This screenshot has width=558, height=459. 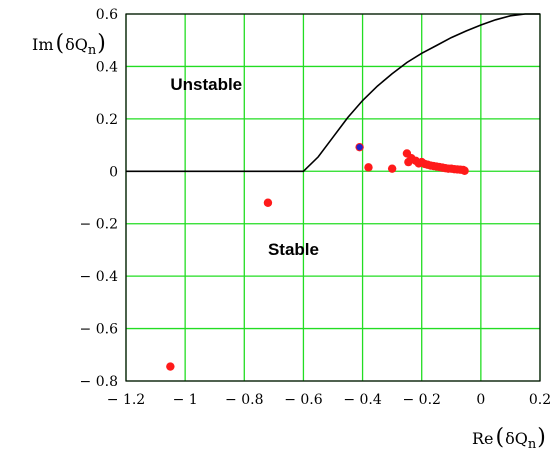 What do you see at coordinates (99, 382) in the screenshot?
I see `y-tick-label: − 0.8` at bounding box center [99, 382].